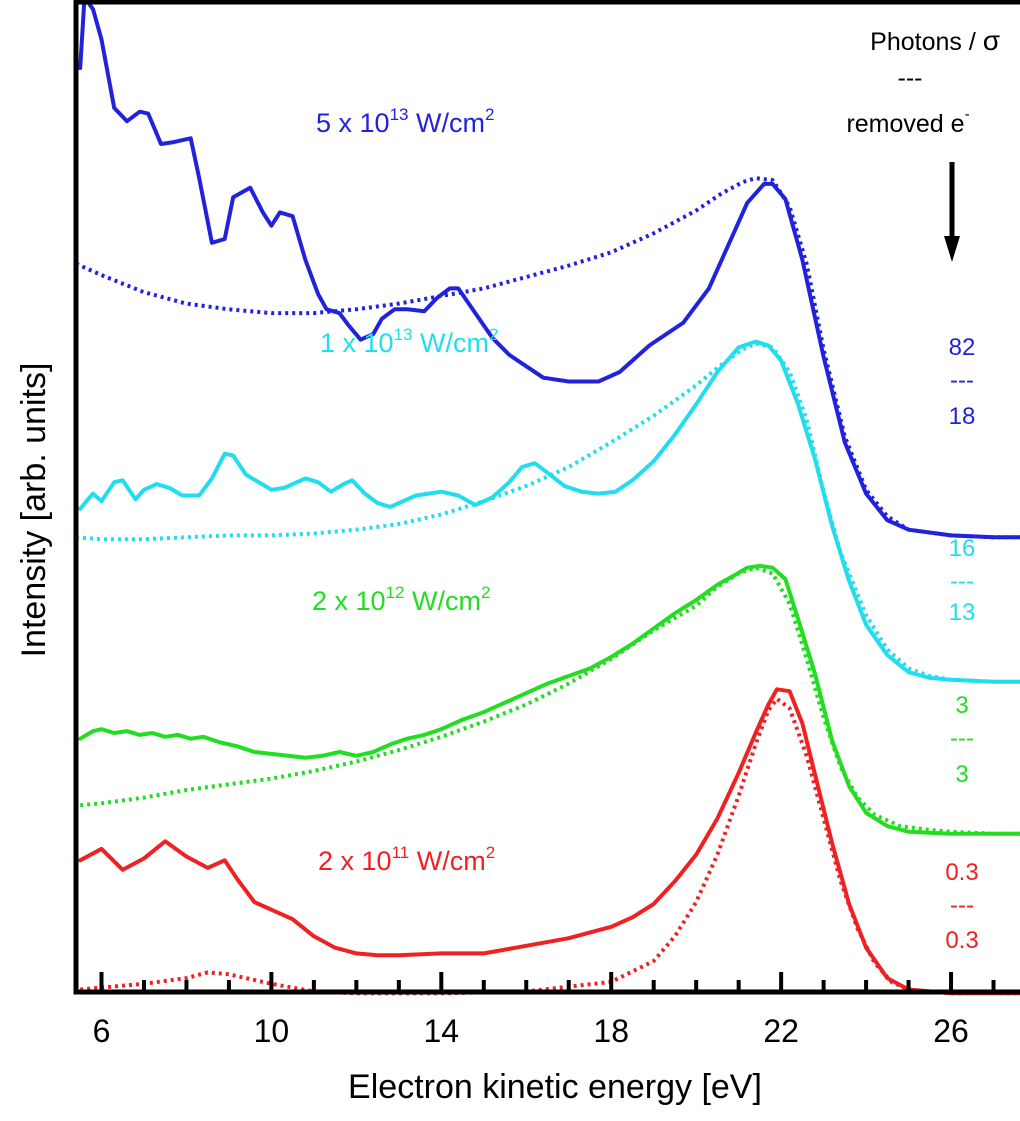 The width and height of the screenshot is (1020, 1121). What do you see at coordinates (962, 905) in the screenshot?
I see `series-4-ratio-mid: ---` at bounding box center [962, 905].